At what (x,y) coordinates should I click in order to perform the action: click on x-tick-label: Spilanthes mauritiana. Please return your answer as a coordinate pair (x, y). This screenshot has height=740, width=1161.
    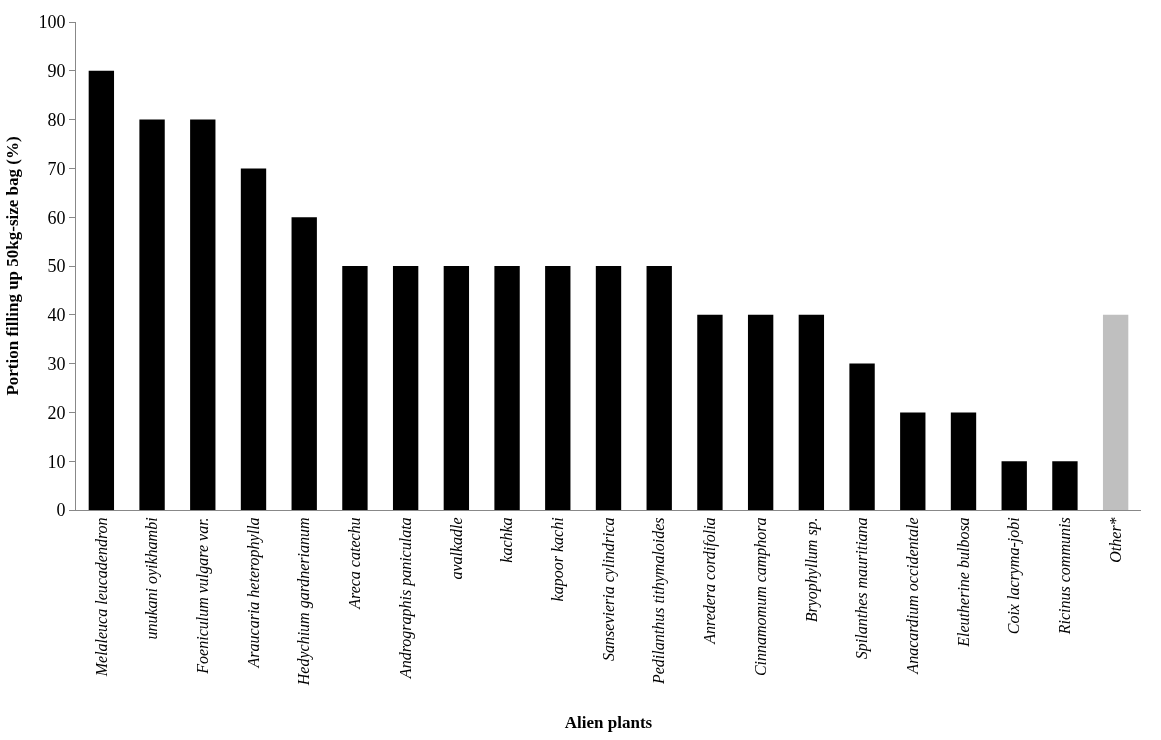
    Looking at the image, I should click on (862, 588).